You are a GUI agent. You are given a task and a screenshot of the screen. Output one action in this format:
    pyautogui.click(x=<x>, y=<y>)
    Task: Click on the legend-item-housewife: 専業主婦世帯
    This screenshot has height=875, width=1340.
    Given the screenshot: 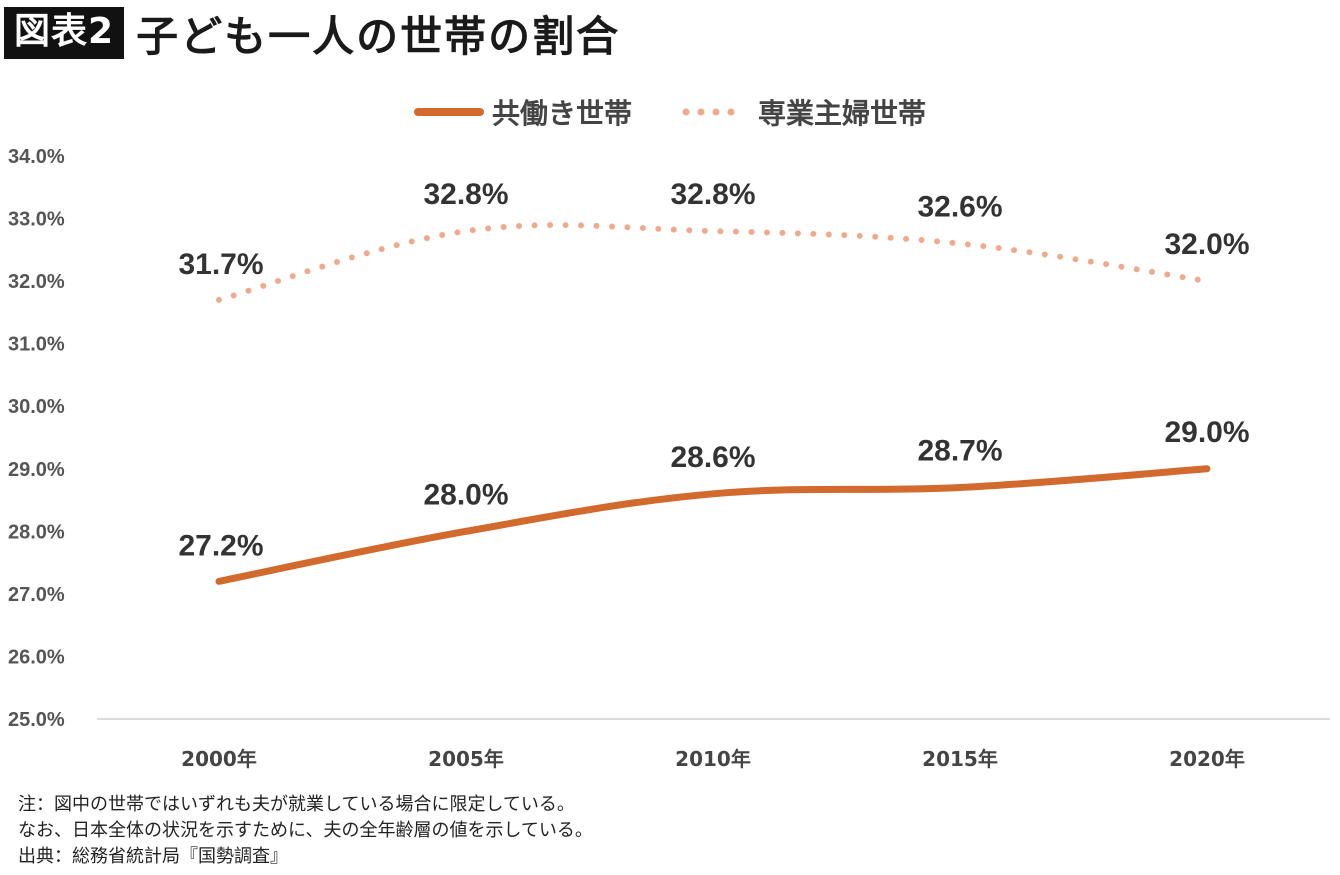 What is the action you would take?
    pyautogui.click(x=803, y=112)
    